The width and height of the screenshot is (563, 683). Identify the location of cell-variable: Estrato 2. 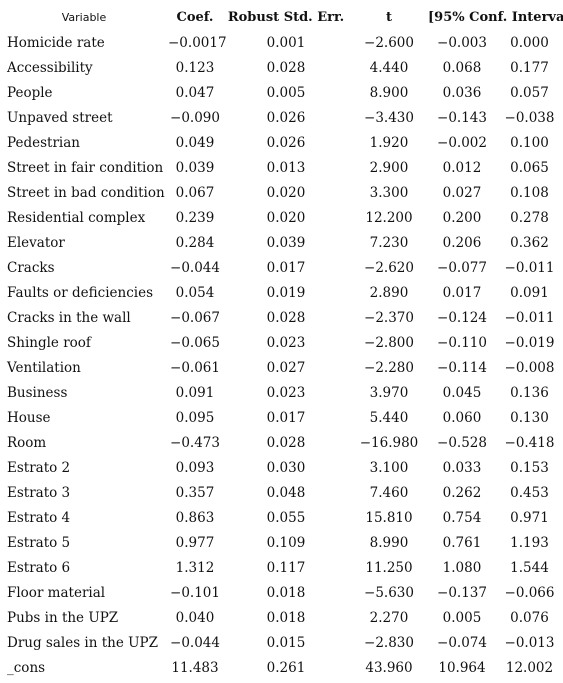
(39, 467).